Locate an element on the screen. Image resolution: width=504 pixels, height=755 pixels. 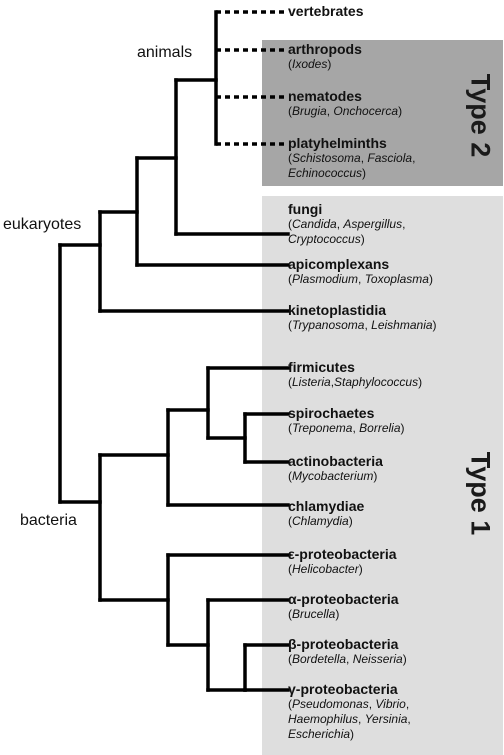
taxon-name: arthropods is located at coordinates (325, 49).